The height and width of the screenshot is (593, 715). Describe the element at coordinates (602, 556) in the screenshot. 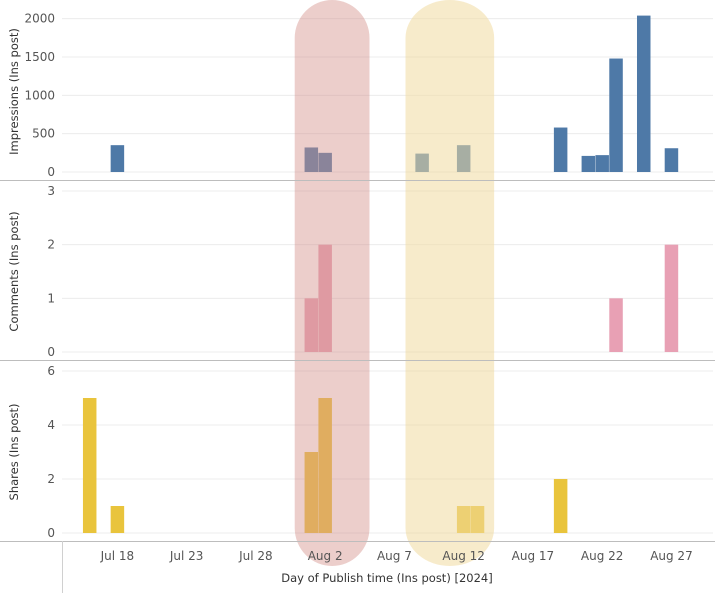

I see `x-tick-label: Aug 22` at that location.